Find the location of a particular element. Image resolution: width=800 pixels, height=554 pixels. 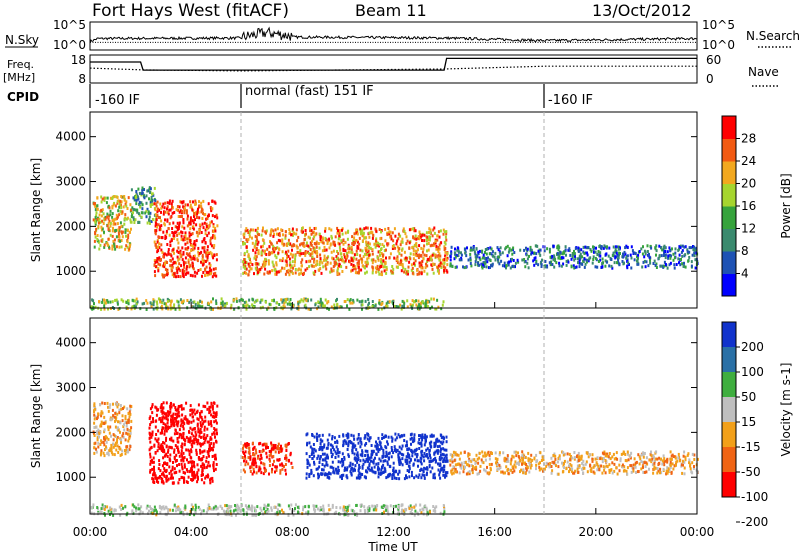

date-title: 13/Oct/2012 is located at coordinates (642, 10).